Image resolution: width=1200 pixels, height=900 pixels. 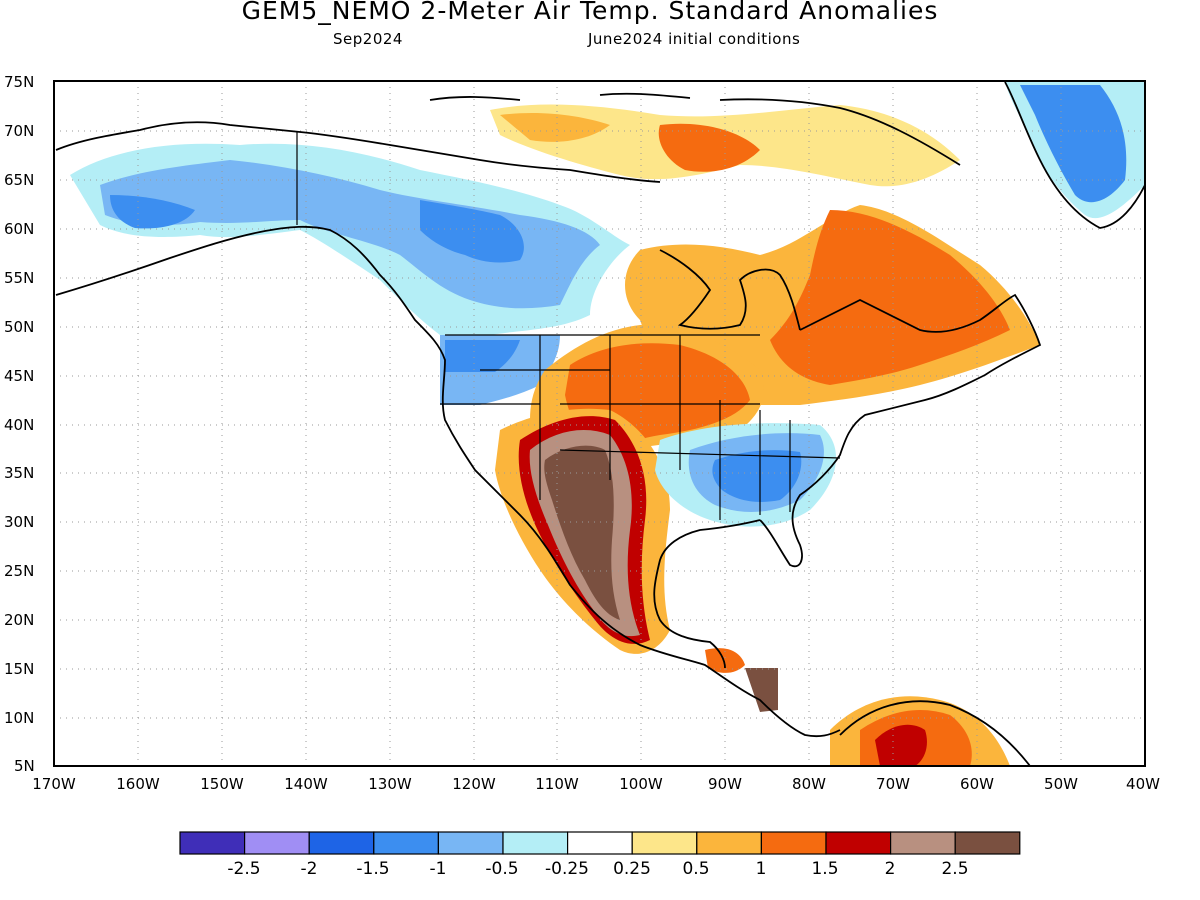 I want to click on lat-tick-label: 75N, so click(x=19, y=82).